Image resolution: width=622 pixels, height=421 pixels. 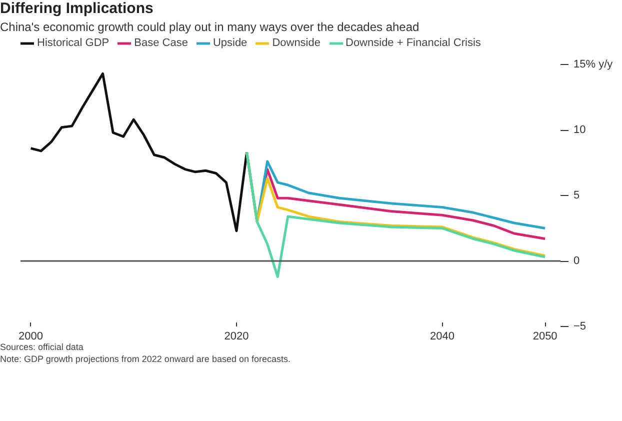 I want to click on text: Note: GDP growth projections from 2022 onward are based on forecasts., so click(x=145, y=359).